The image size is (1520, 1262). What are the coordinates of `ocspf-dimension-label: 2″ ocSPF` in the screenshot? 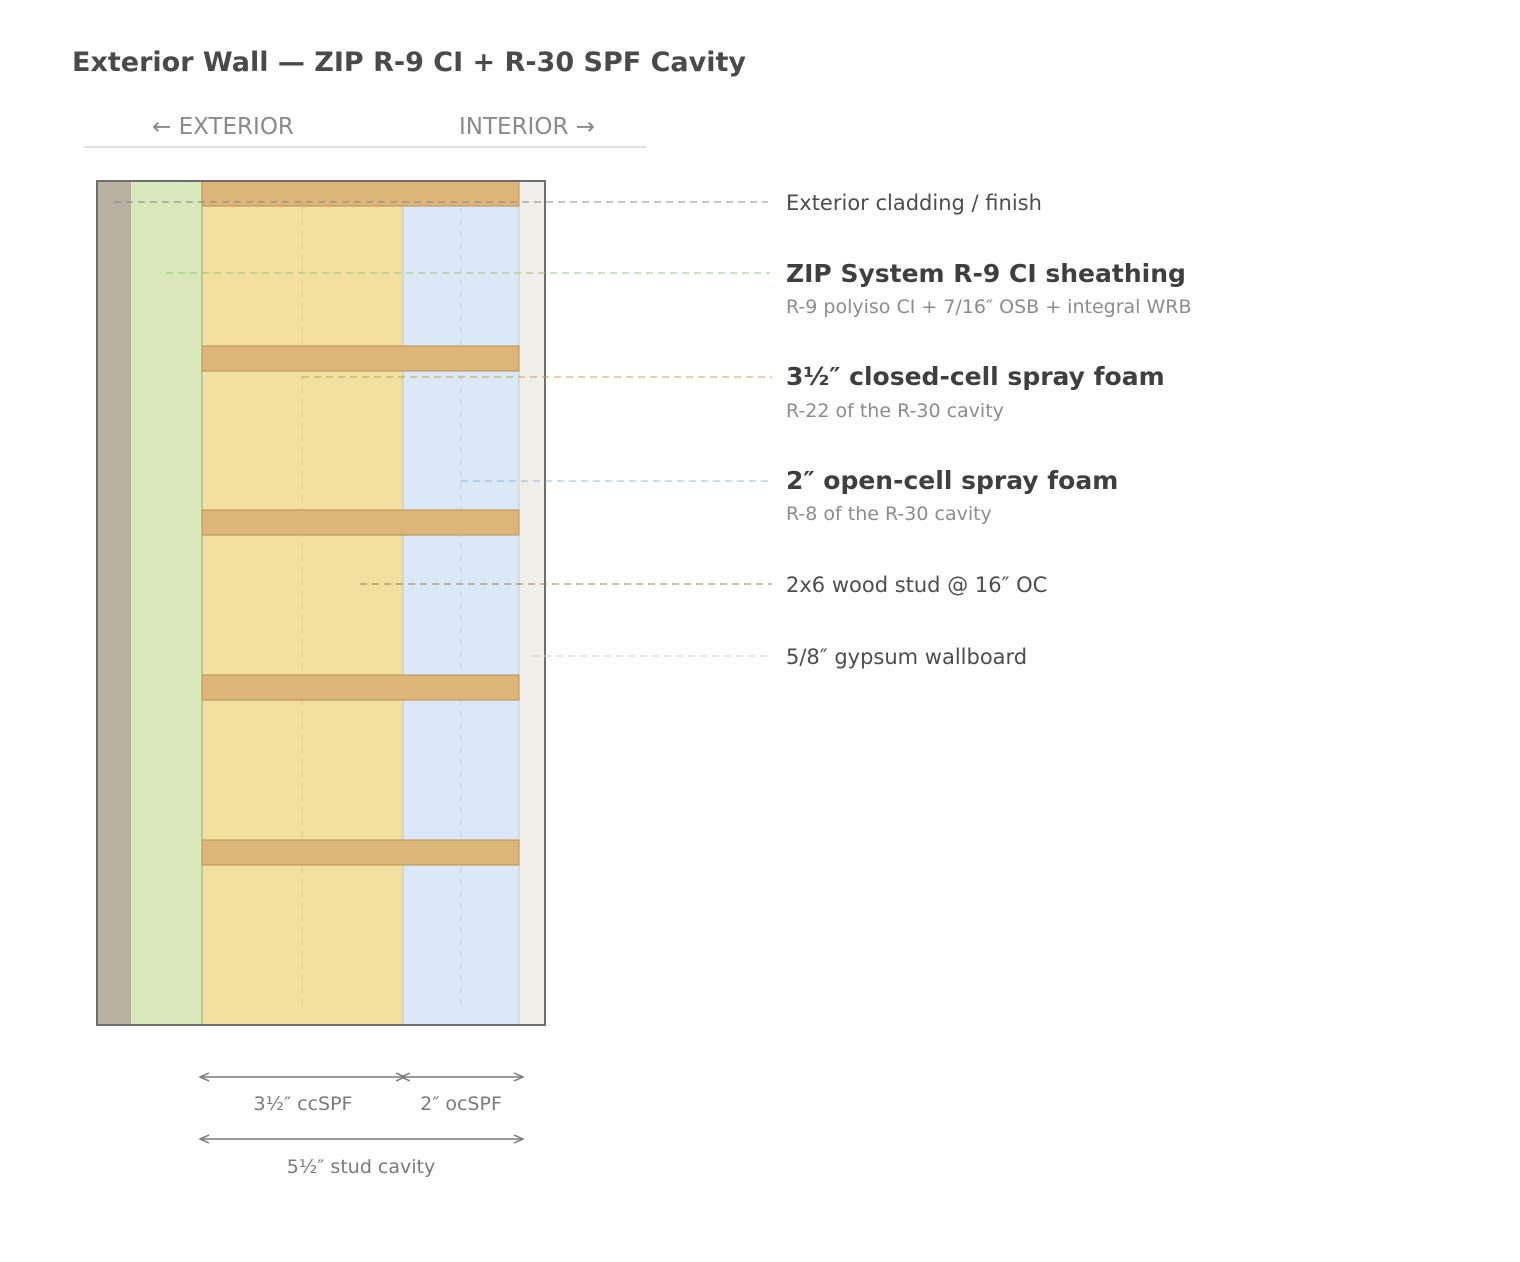 It's located at (461, 1104).